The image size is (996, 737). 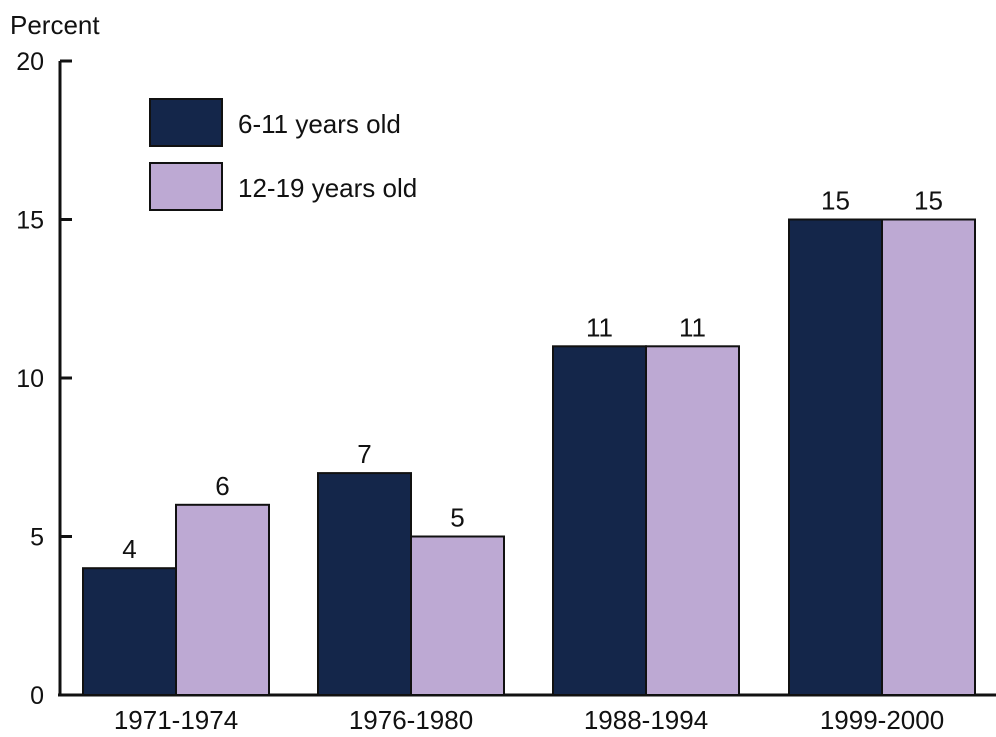 I want to click on bar-value-label: 4, so click(x=129, y=549).